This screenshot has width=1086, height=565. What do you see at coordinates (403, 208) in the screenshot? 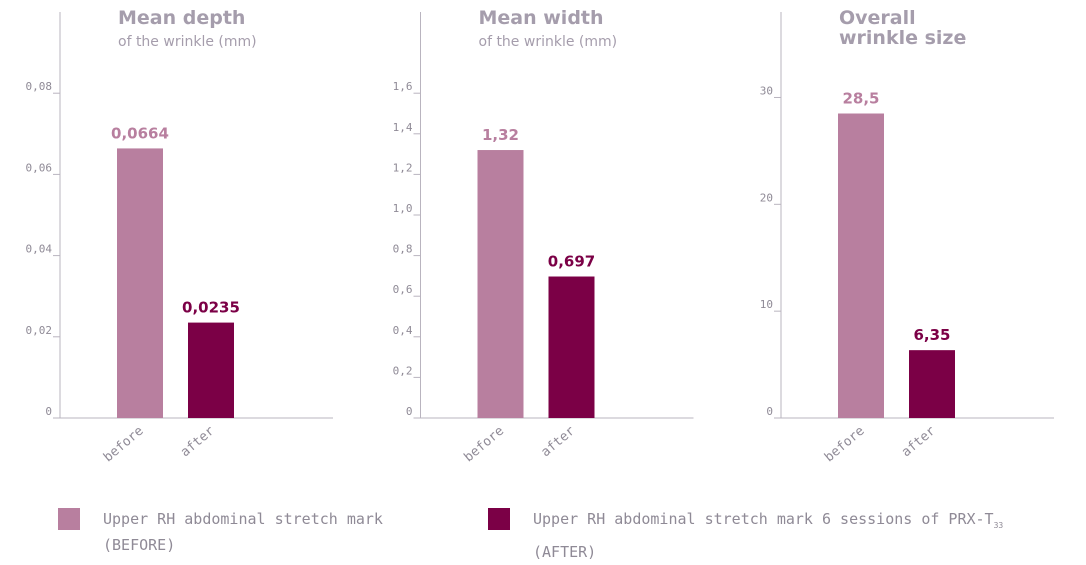
I see `y-tick-label: 1,0` at bounding box center [403, 208].